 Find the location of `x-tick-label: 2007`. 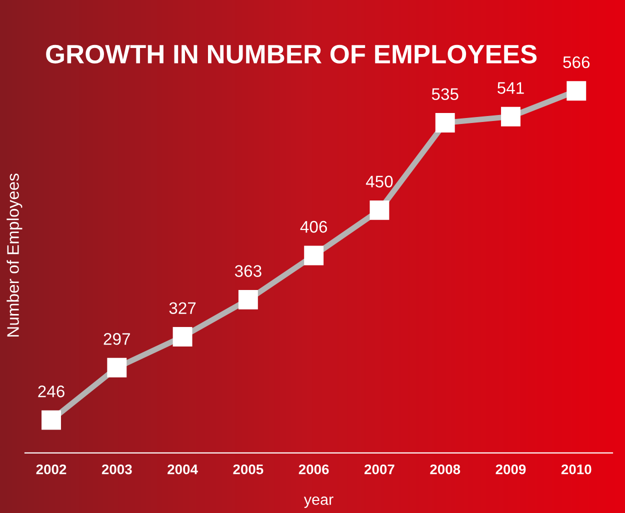

x-tick-label: 2007 is located at coordinates (379, 469).